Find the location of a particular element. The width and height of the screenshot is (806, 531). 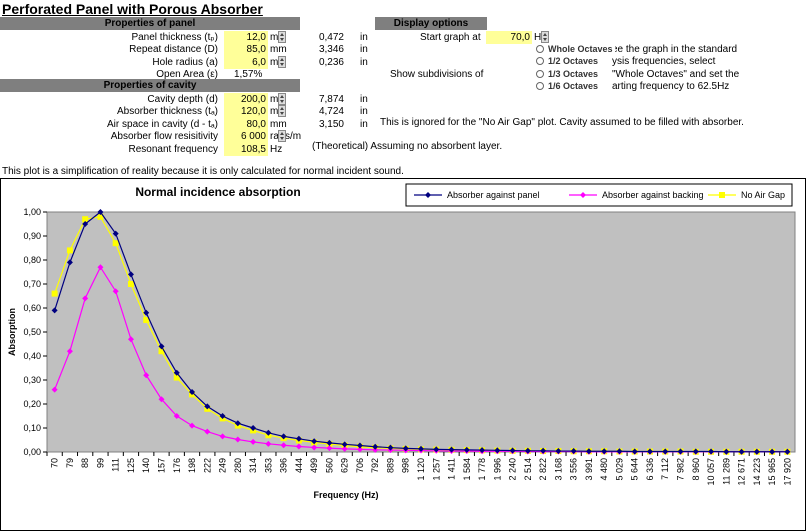

x-tick-label: 249 is located at coordinates (223, 465).